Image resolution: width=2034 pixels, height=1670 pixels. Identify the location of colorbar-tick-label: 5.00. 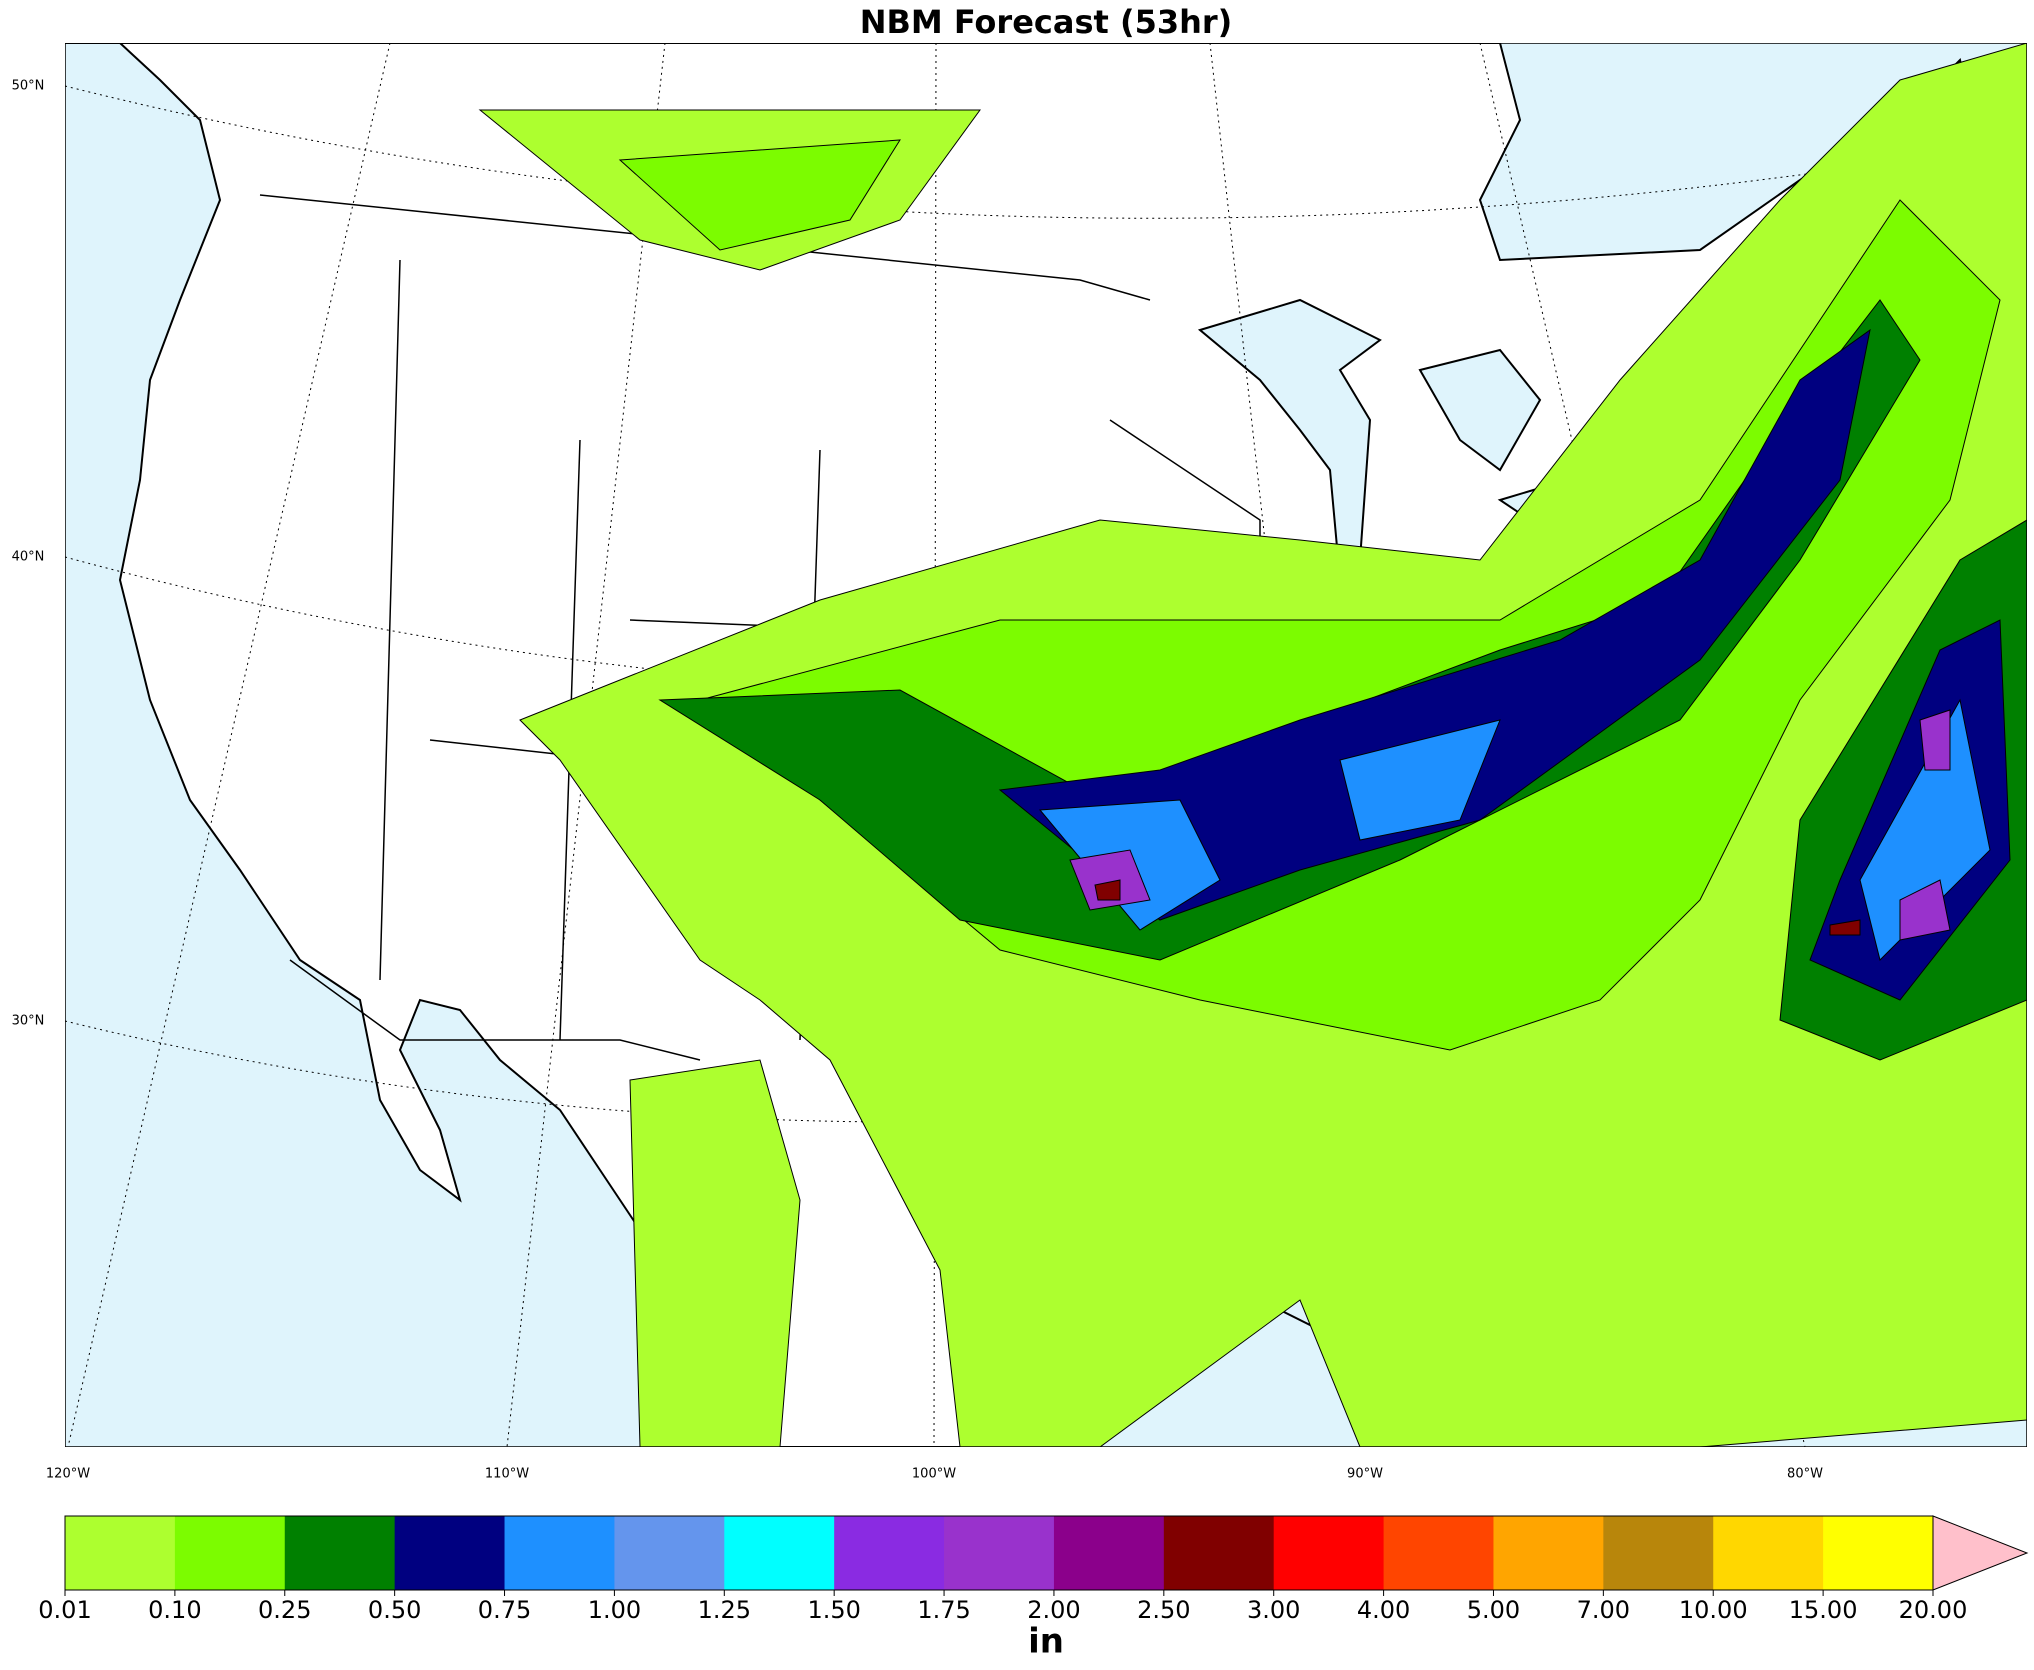
(1493, 1610).